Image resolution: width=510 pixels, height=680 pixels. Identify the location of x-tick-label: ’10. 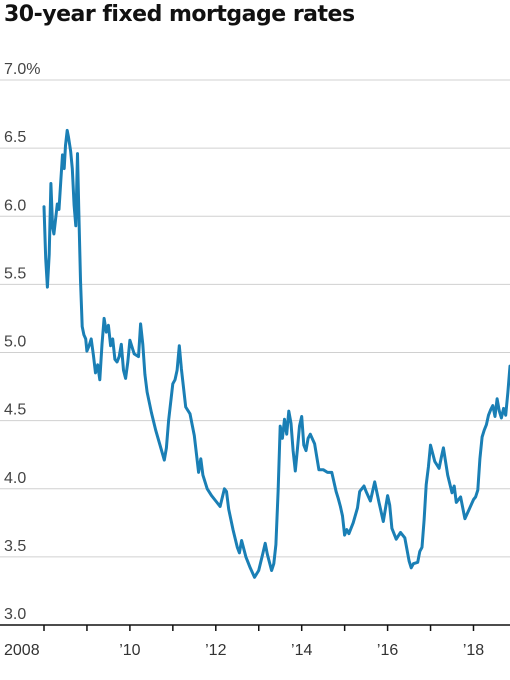
(129, 650).